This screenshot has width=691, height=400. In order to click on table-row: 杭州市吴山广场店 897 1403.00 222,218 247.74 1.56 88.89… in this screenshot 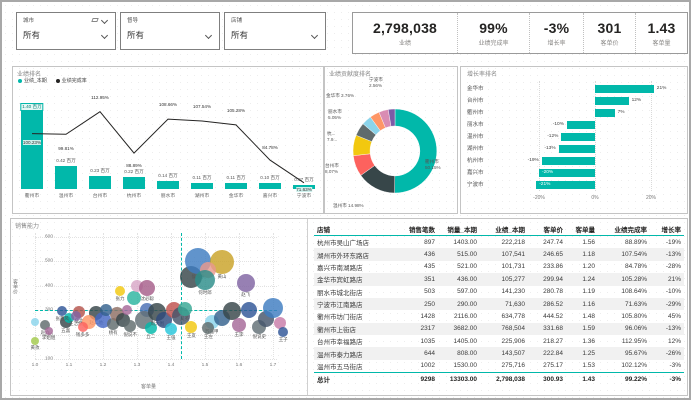, I will do `click(499, 242)`.